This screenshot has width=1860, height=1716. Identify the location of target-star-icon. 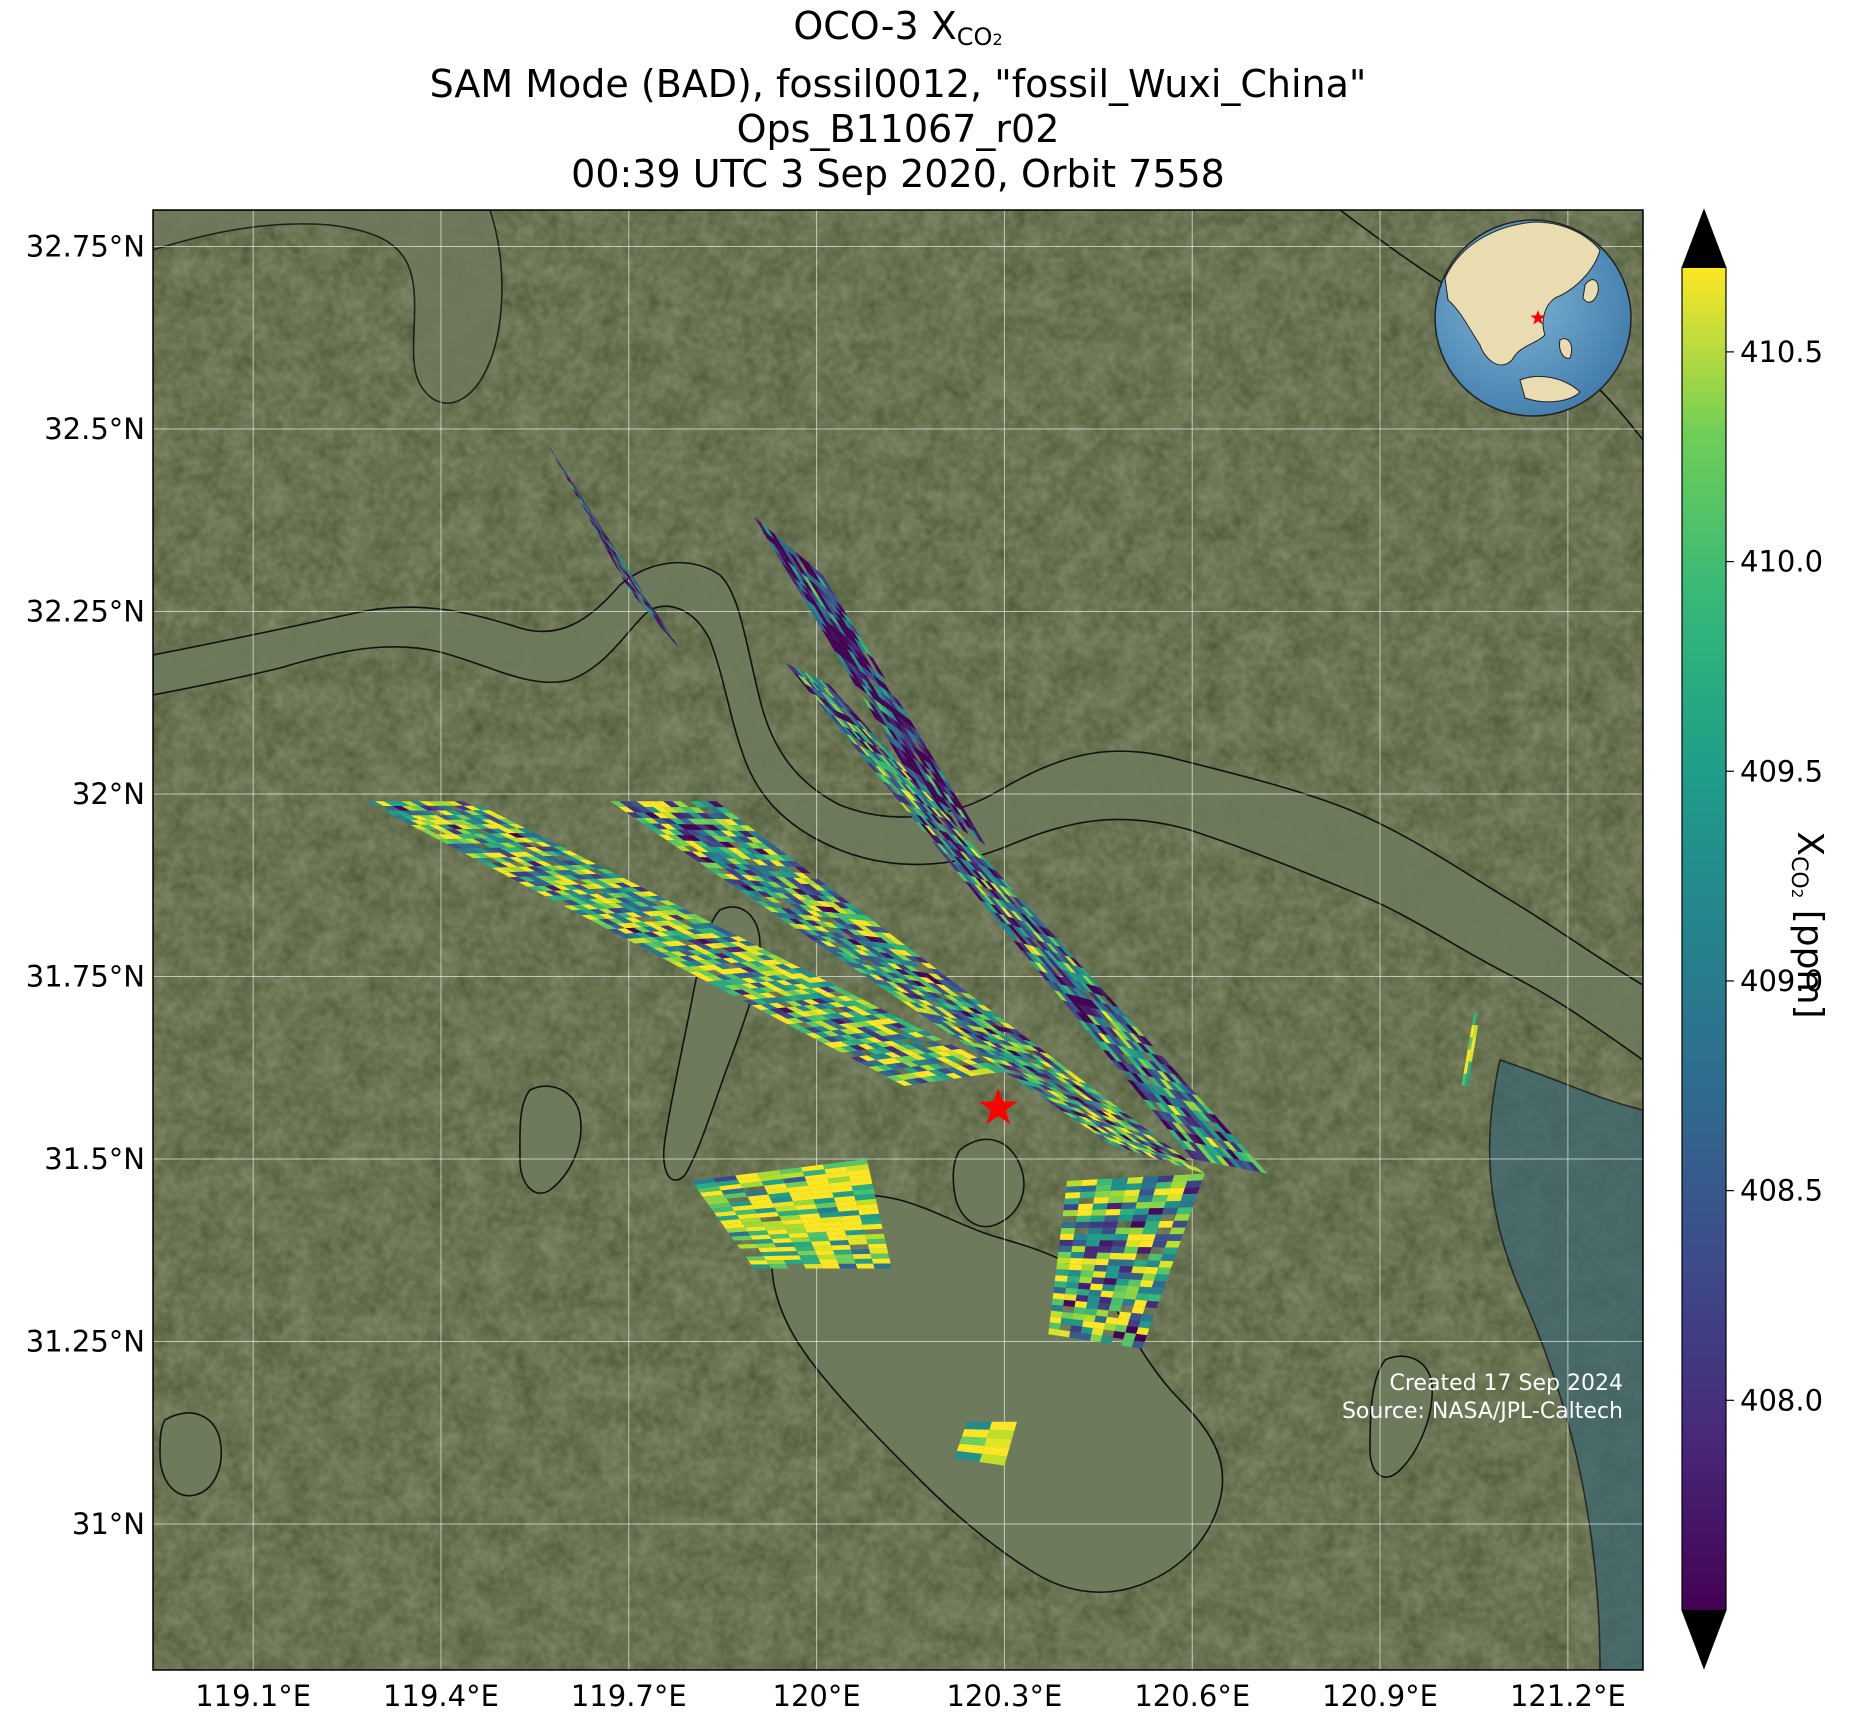
(998, 1106).